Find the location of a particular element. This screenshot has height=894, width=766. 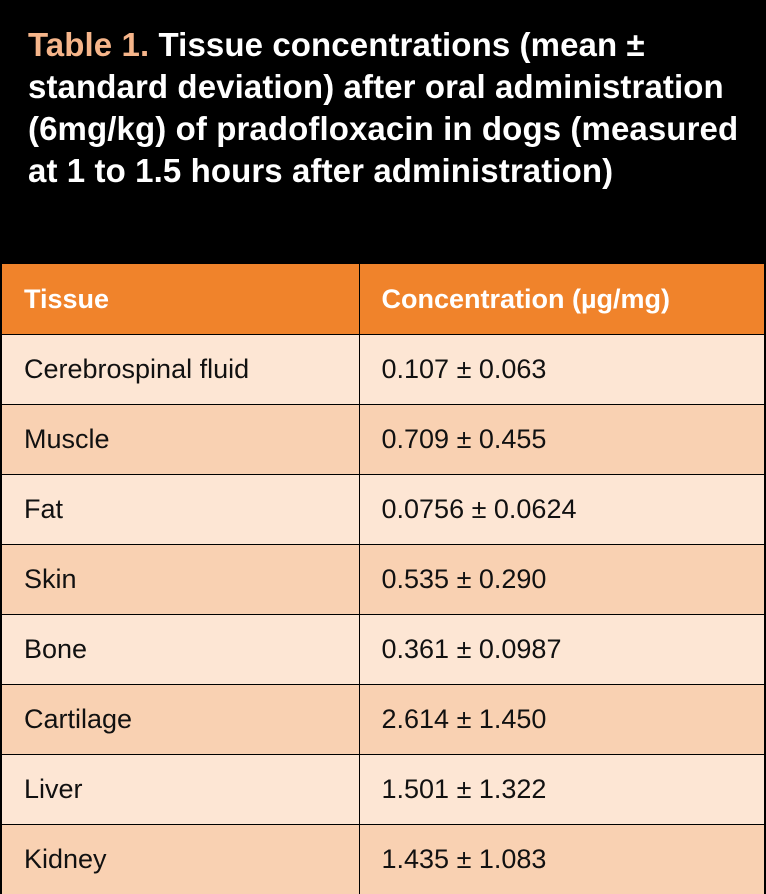

table-row: Fat 0.0756 ± 0.0624 is located at coordinates (383, 509).